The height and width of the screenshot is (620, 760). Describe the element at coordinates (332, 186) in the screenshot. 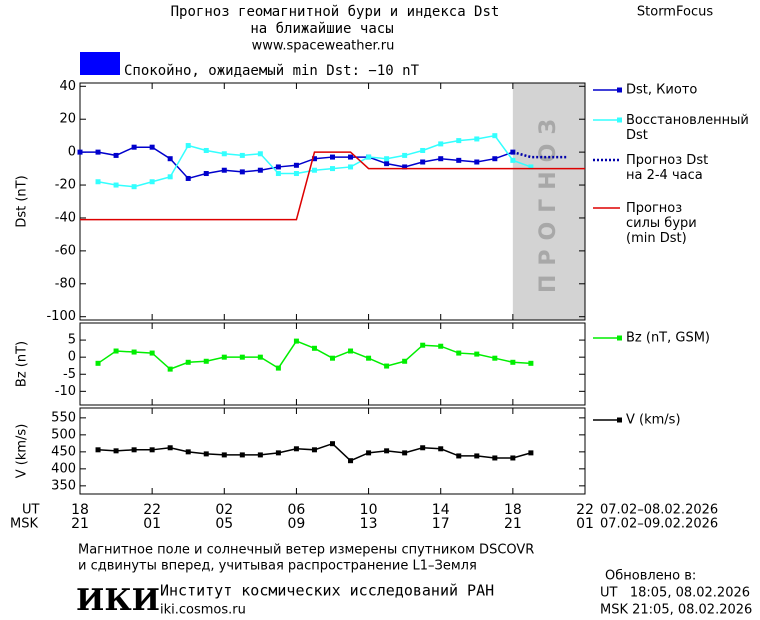

I see `series-line` at that location.